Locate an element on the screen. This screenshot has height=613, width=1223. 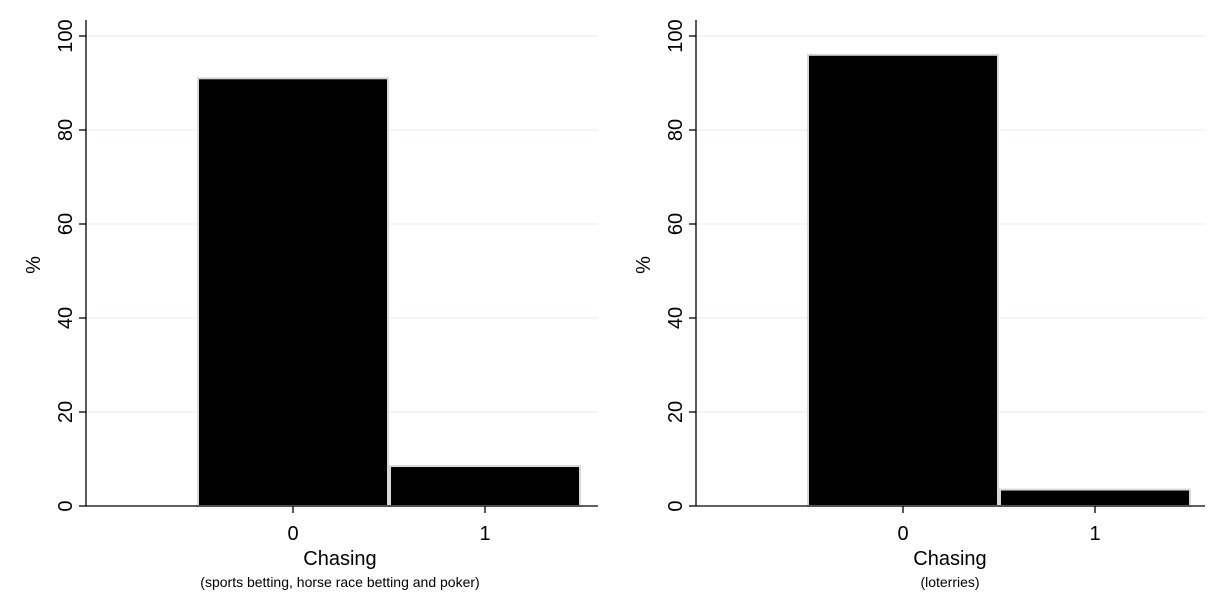
x-axis-subtitle: (loterries) is located at coordinates (949, 582).